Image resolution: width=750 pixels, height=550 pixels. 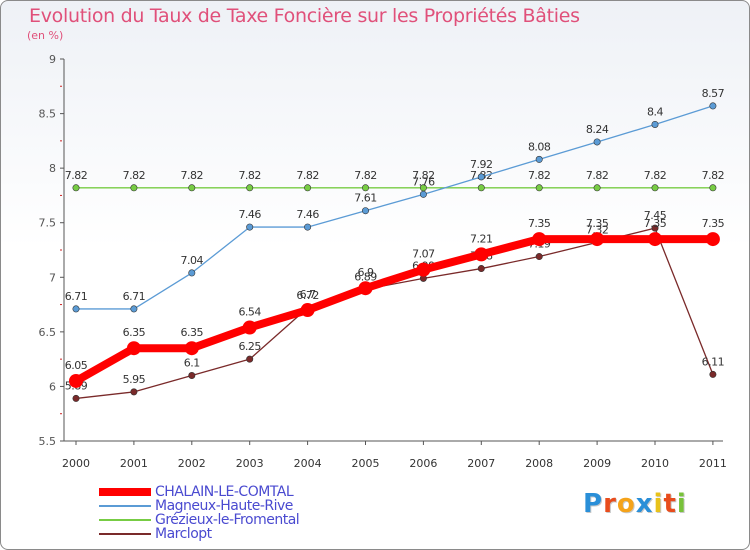 What do you see at coordinates (224, 492) in the screenshot?
I see `legend-label-chalain: CHALAIN-LE-COMTAL` at bounding box center [224, 492].